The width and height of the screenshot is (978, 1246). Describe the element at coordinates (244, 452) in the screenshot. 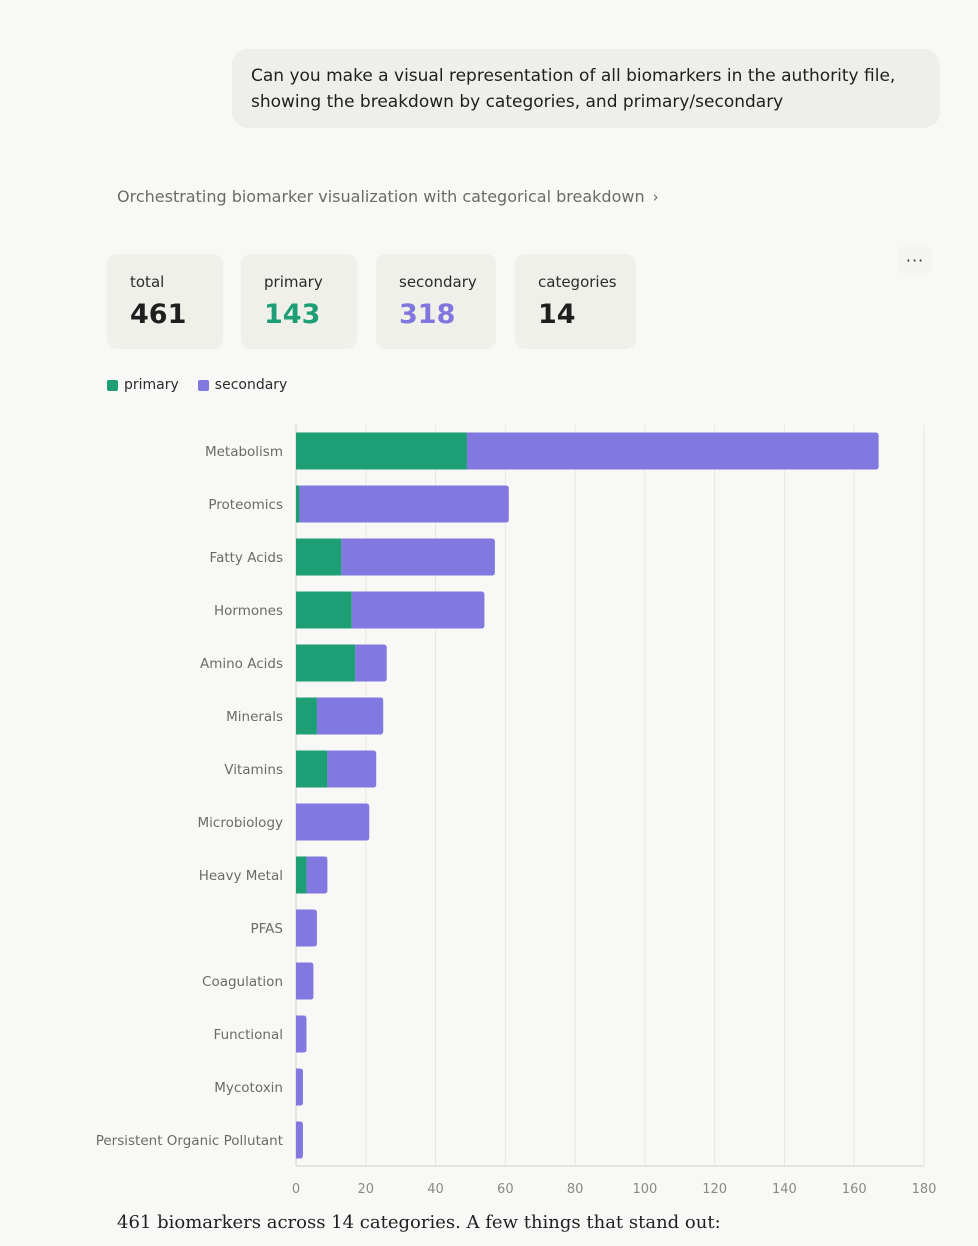

I see `y-category-label: Metabolism` at that location.